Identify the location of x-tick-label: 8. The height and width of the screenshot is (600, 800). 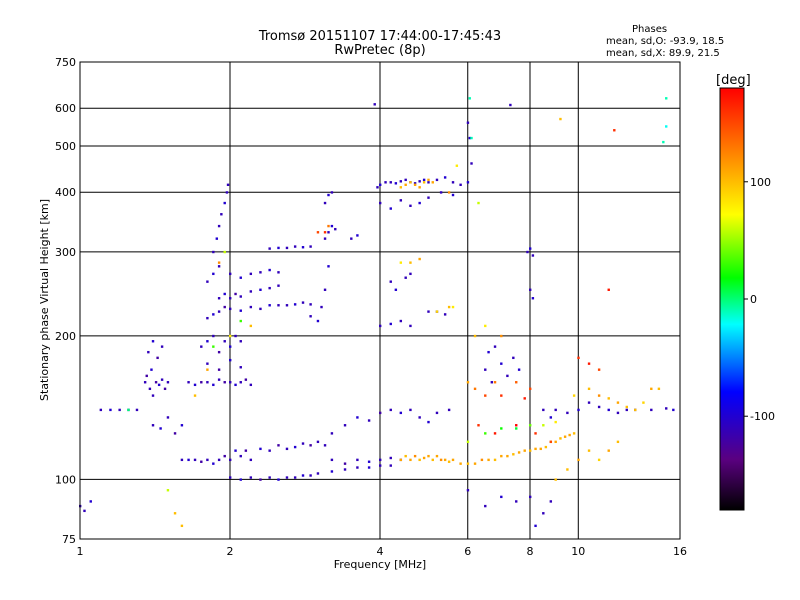
(530, 551).